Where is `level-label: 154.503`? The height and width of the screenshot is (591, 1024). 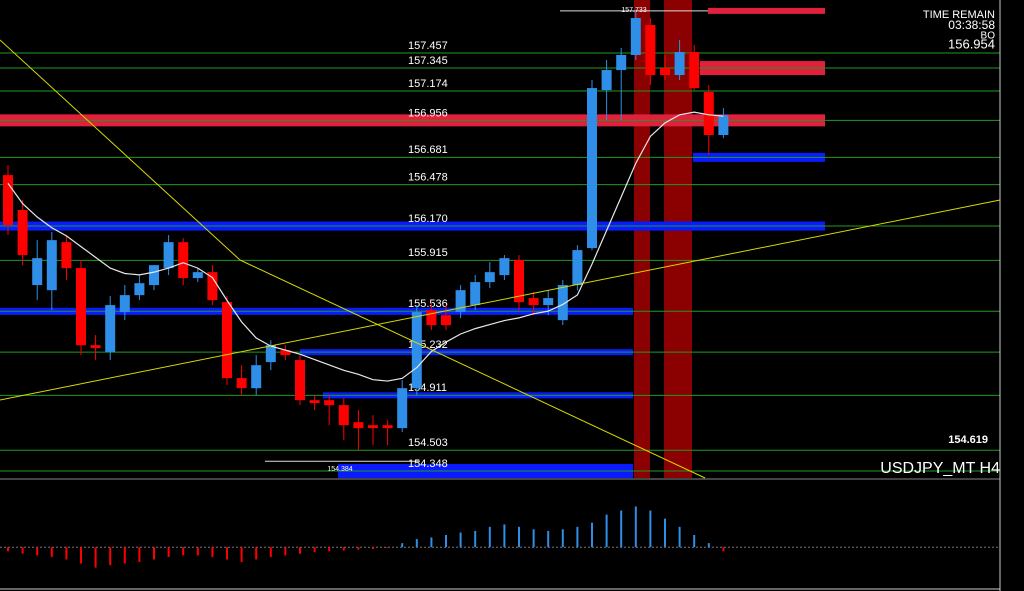 level-label: 154.503 is located at coordinates (428, 443).